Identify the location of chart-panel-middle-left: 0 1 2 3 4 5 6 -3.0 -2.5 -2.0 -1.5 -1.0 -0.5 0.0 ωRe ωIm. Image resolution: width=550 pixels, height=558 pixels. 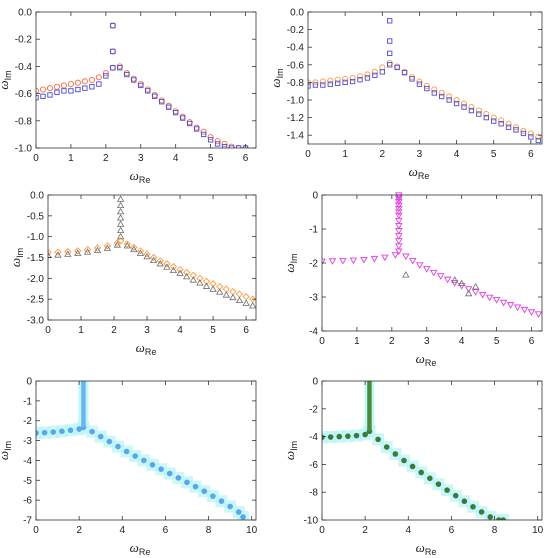
(132, 274).